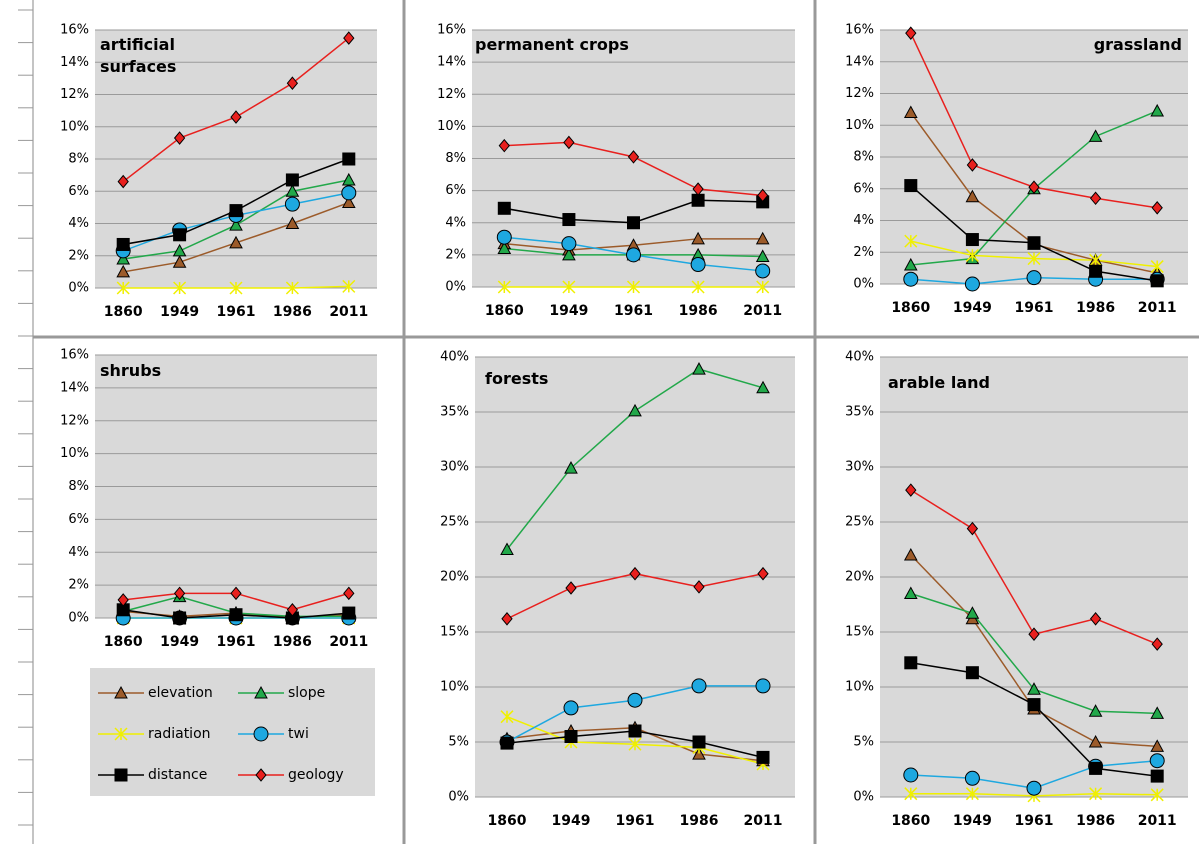 The width and height of the screenshot is (1199, 844). What do you see at coordinates (455, 190) in the screenshot?
I see `y-tick-label: 6%` at bounding box center [455, 190].